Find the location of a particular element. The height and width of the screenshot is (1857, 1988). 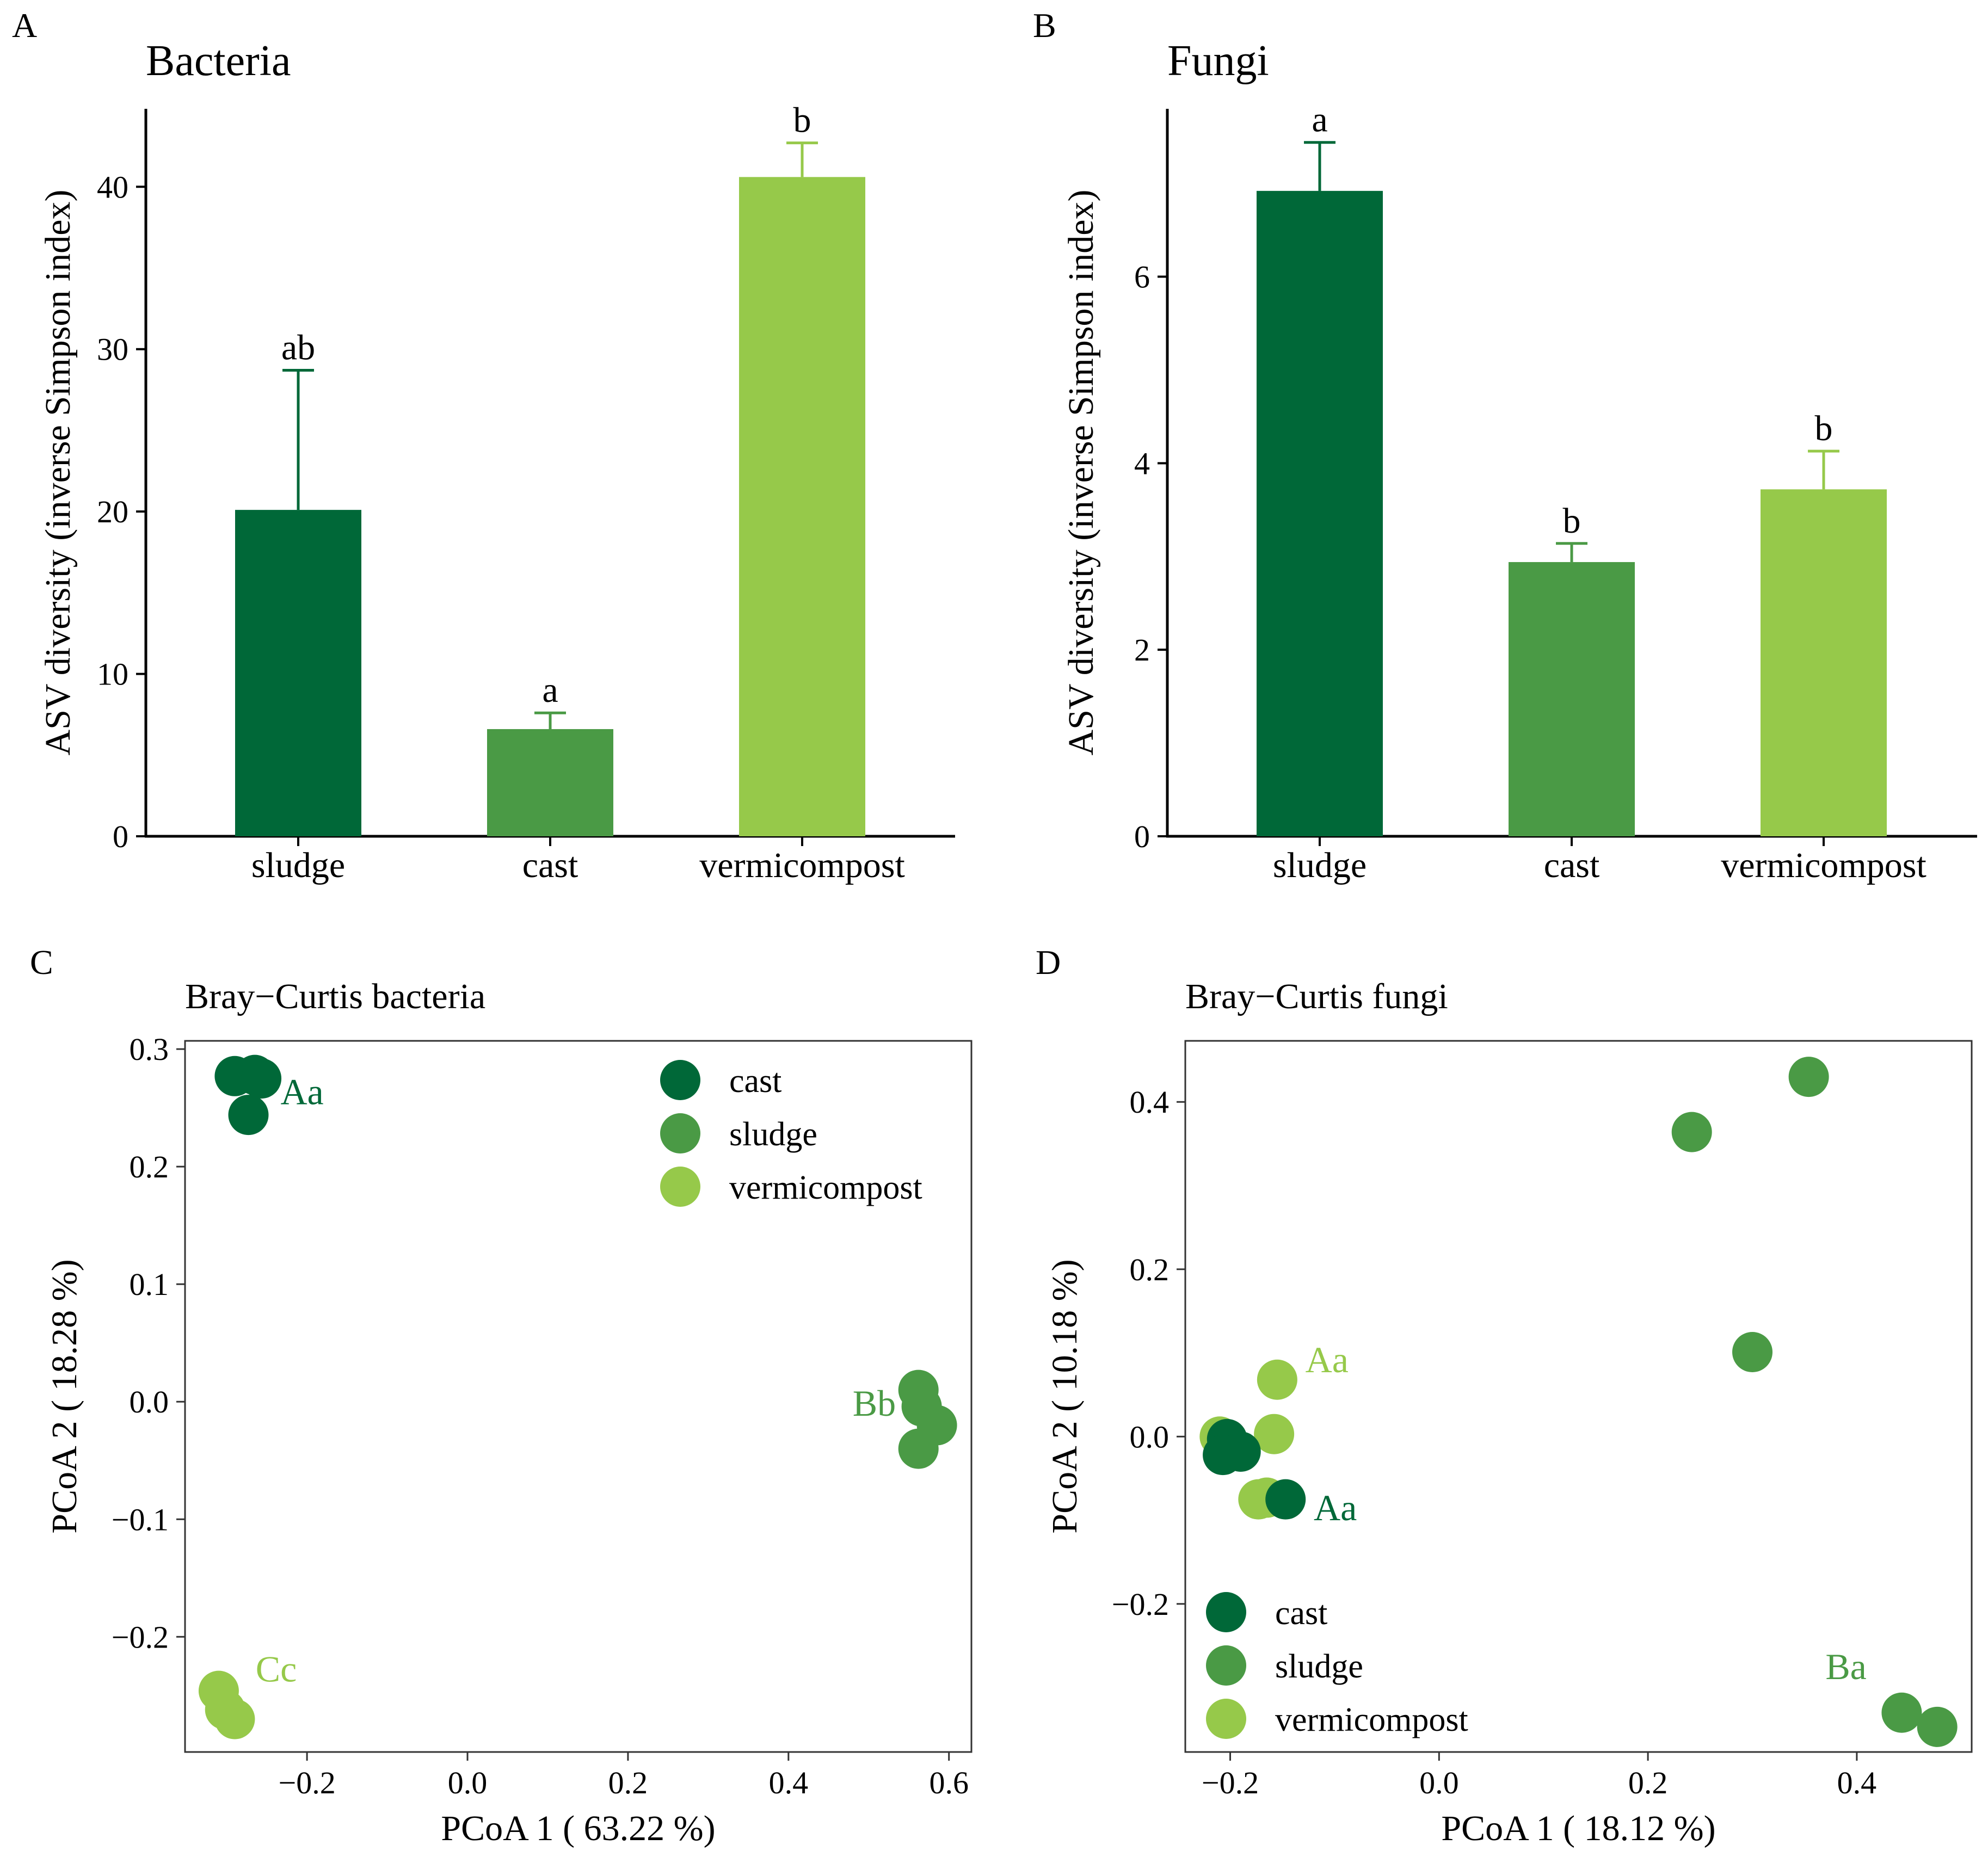

chart-title: Fungi is located at coordinates (1218, 61).